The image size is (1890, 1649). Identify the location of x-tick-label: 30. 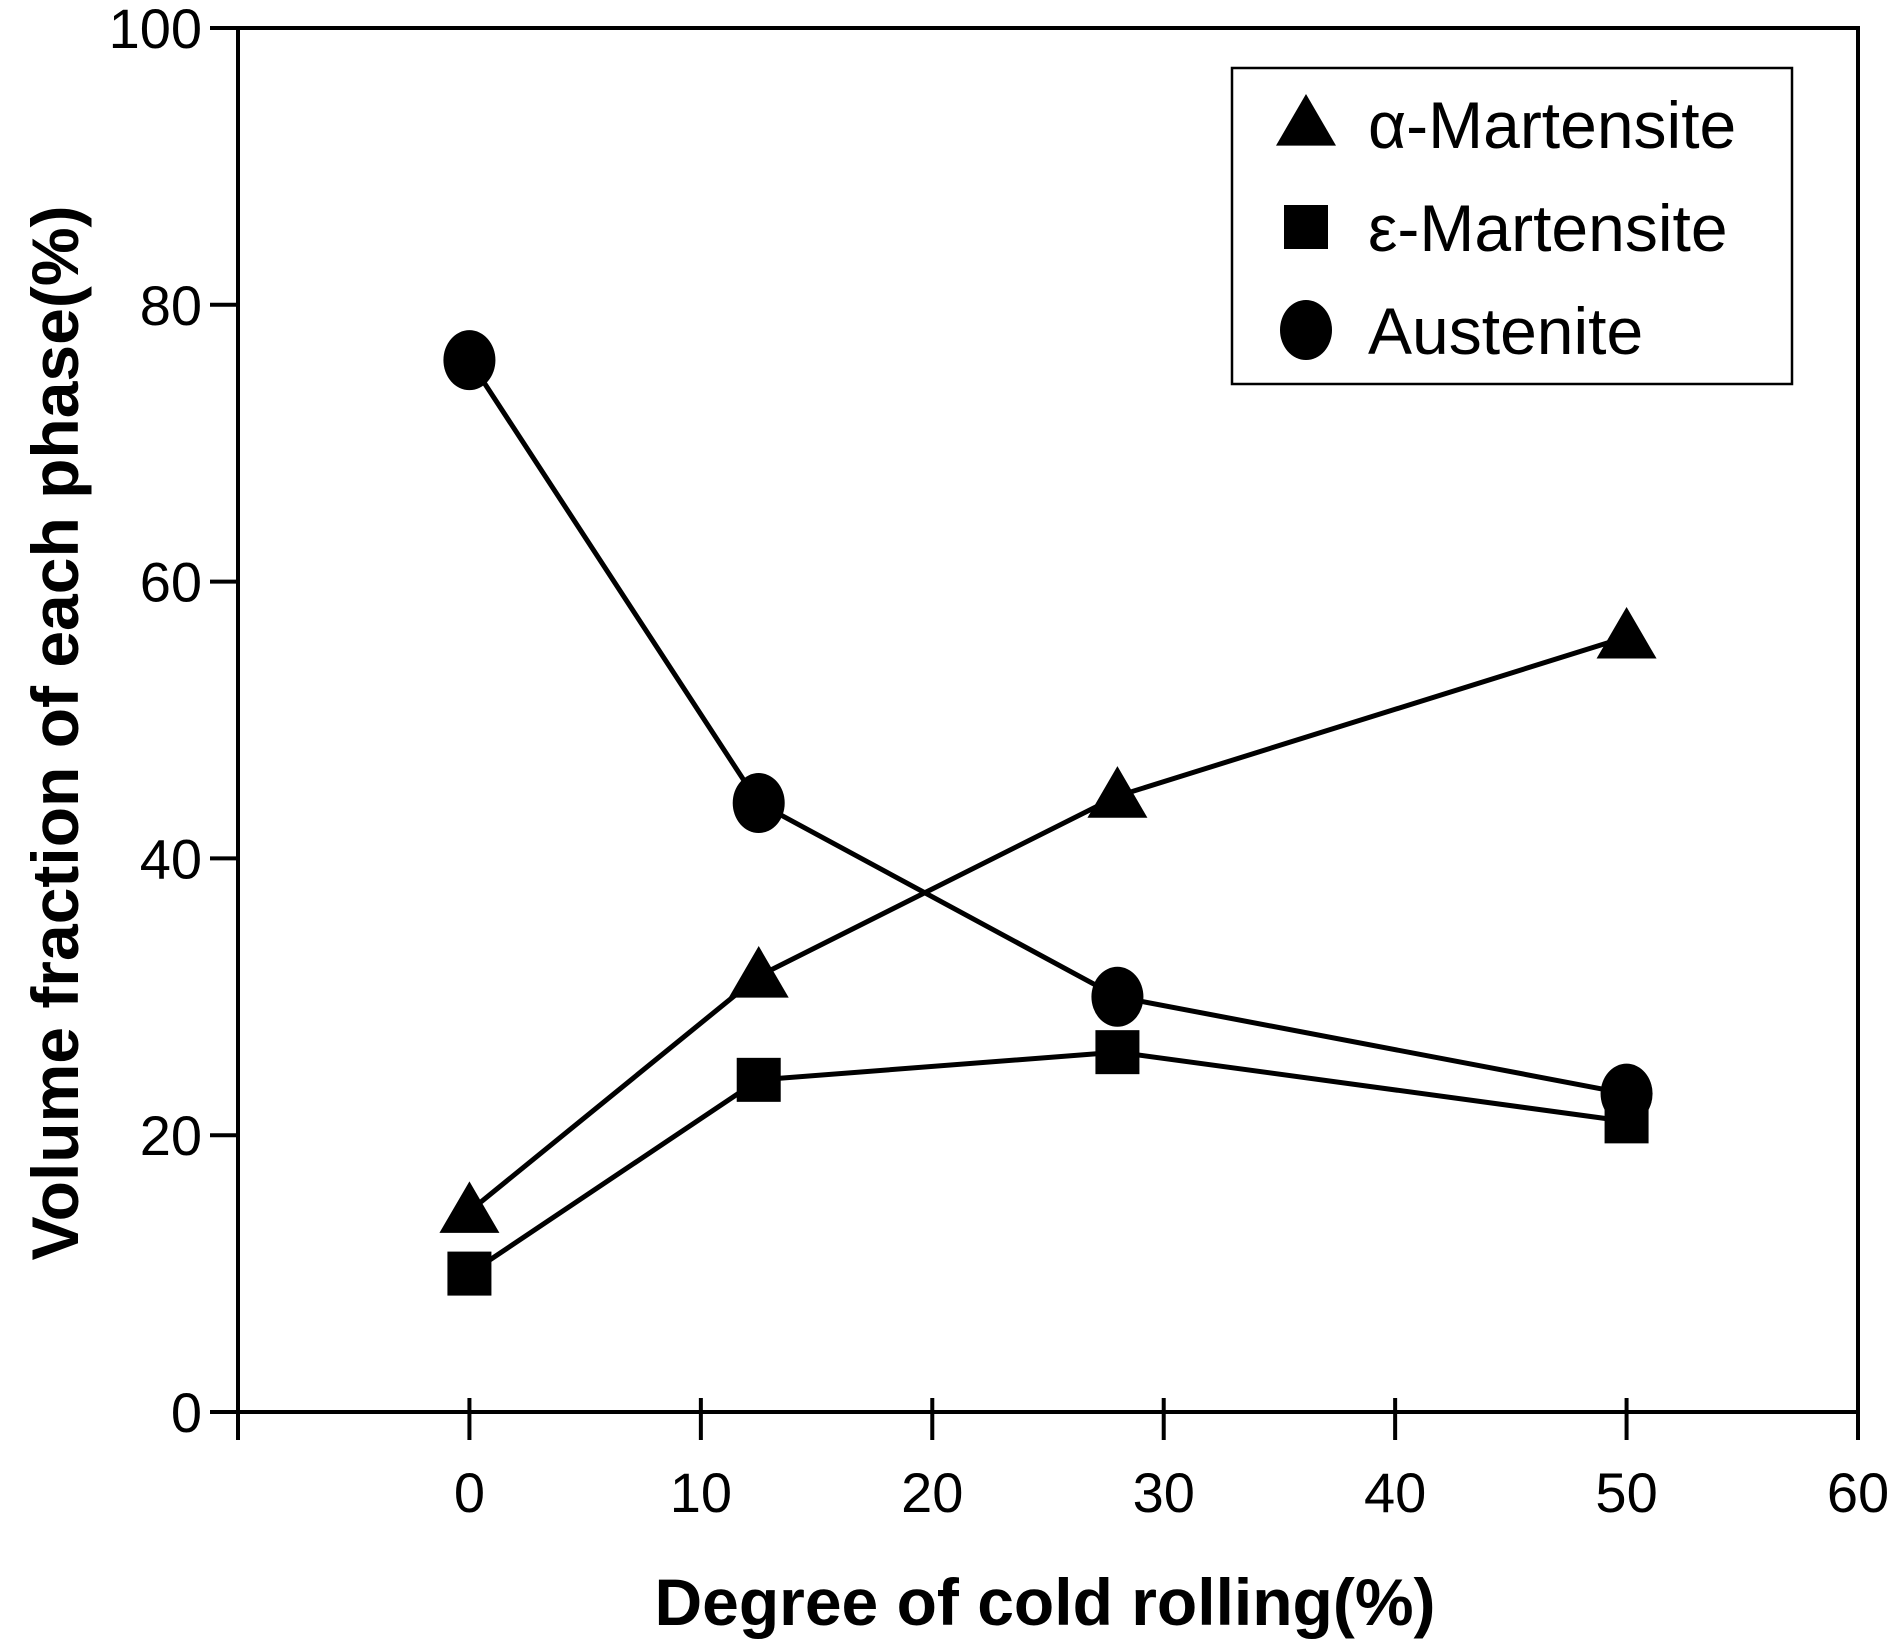
(1164, 1492).